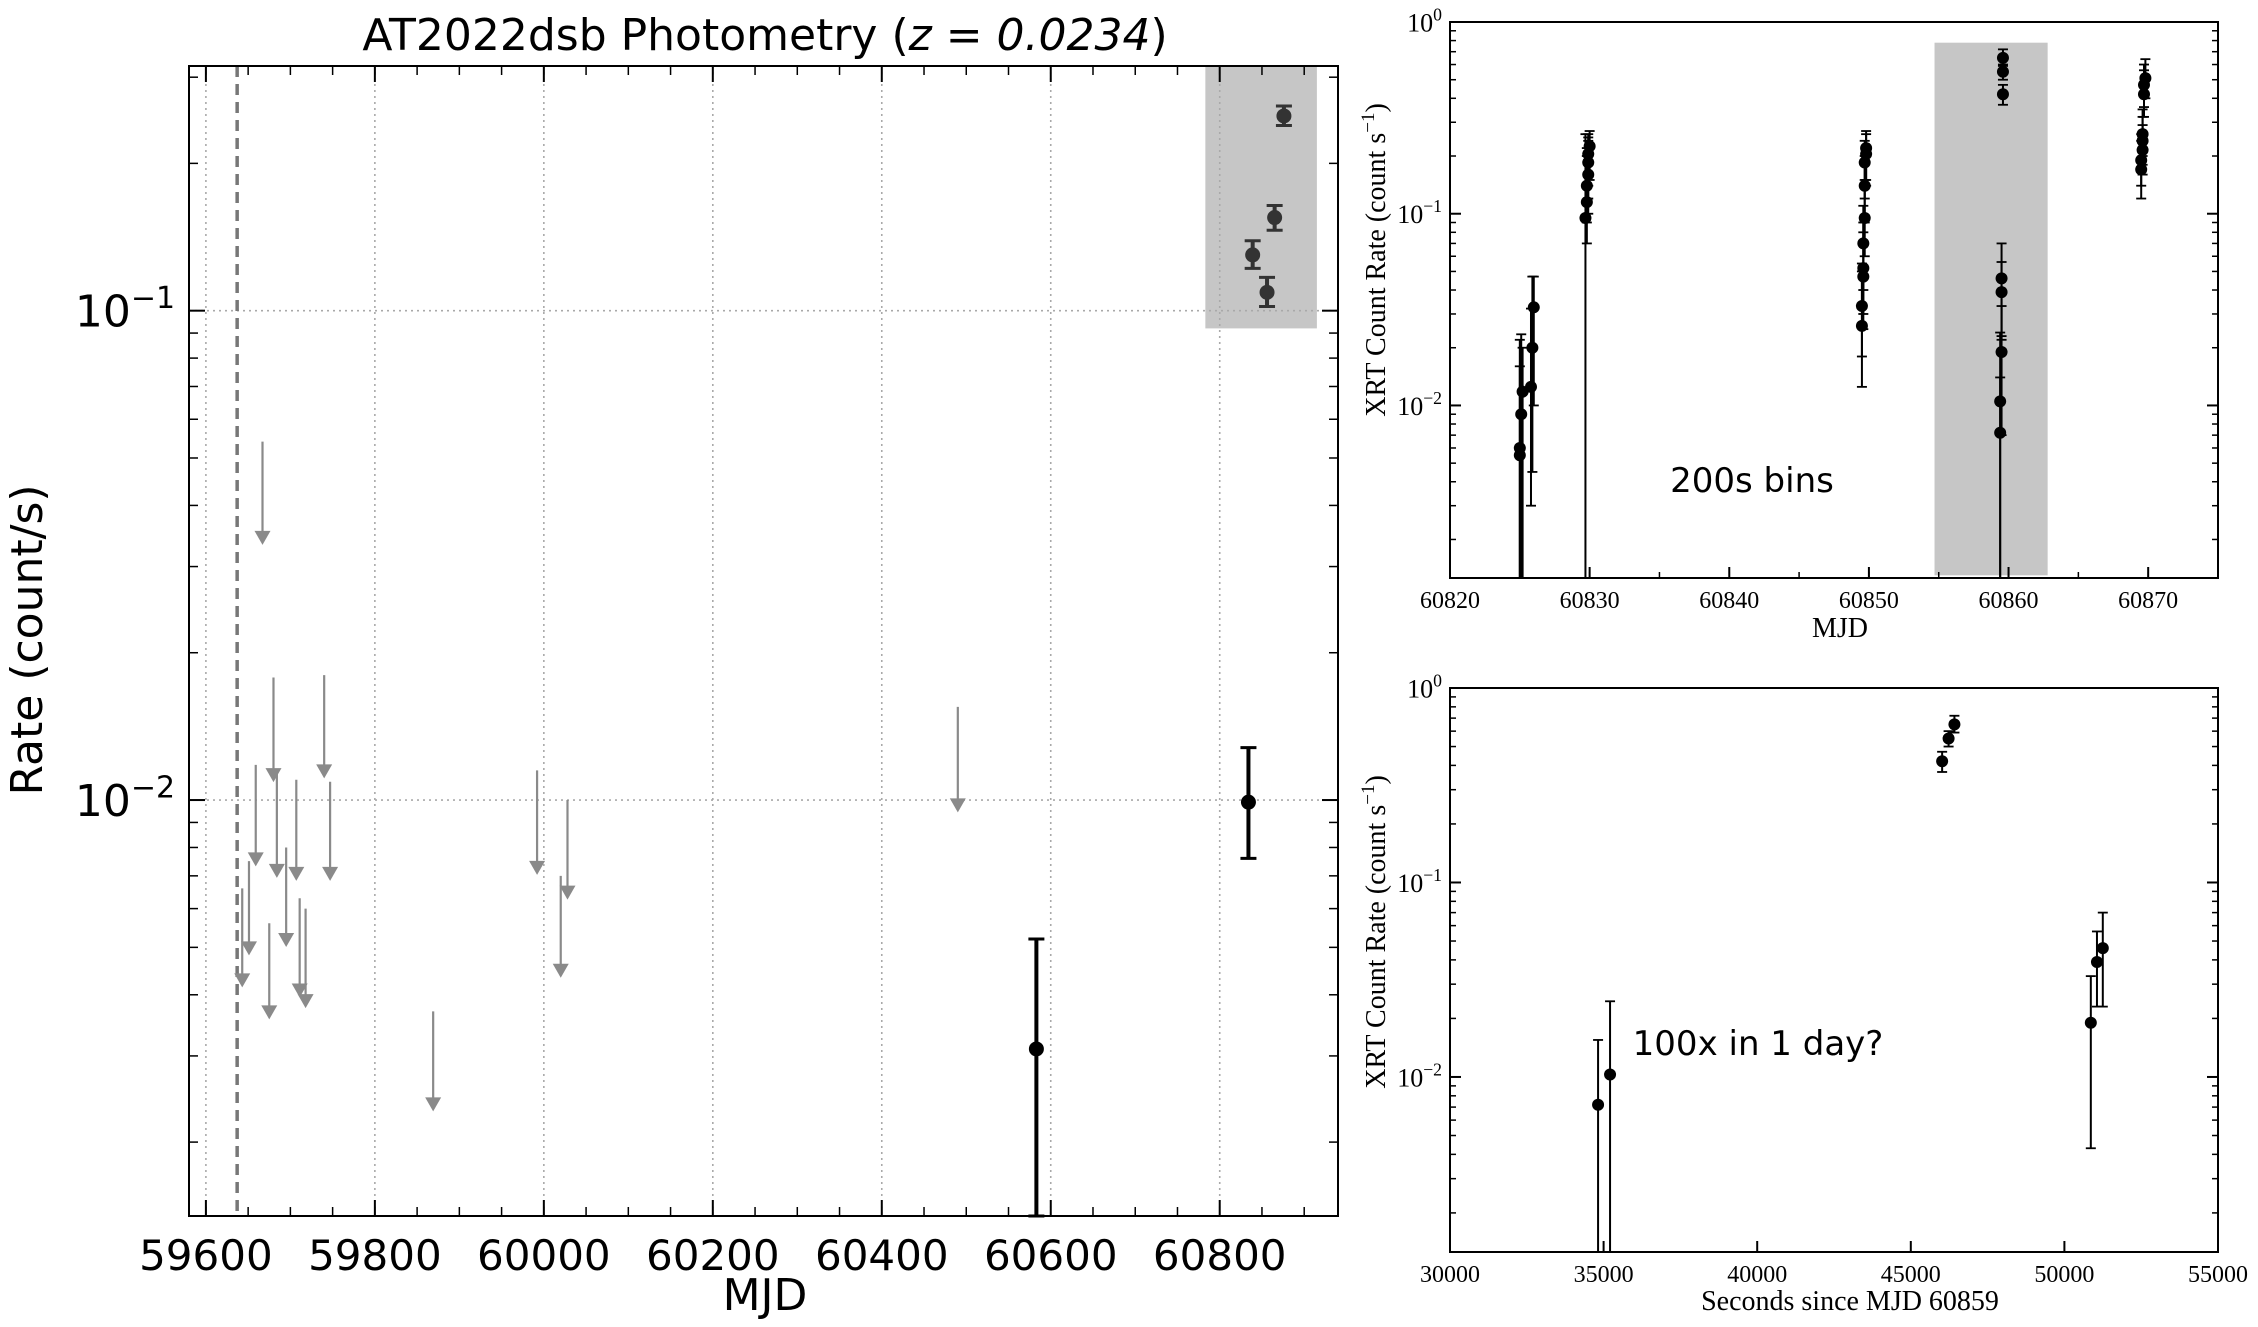 The height and width of the screenshot is (1327, 2258). I want to click on zoom-x-tick-label: 60820, so click(1450, 601).